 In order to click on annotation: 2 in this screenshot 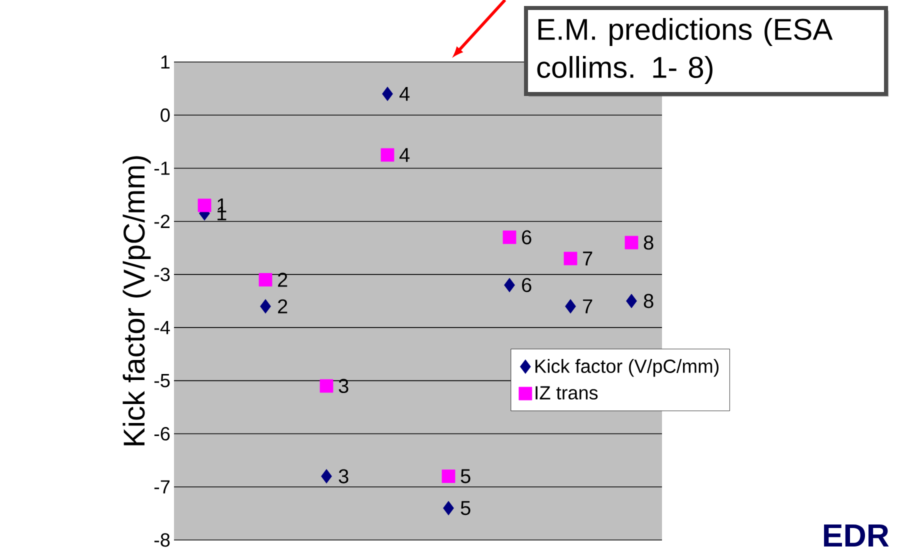, I will do `click(283, 306)`.